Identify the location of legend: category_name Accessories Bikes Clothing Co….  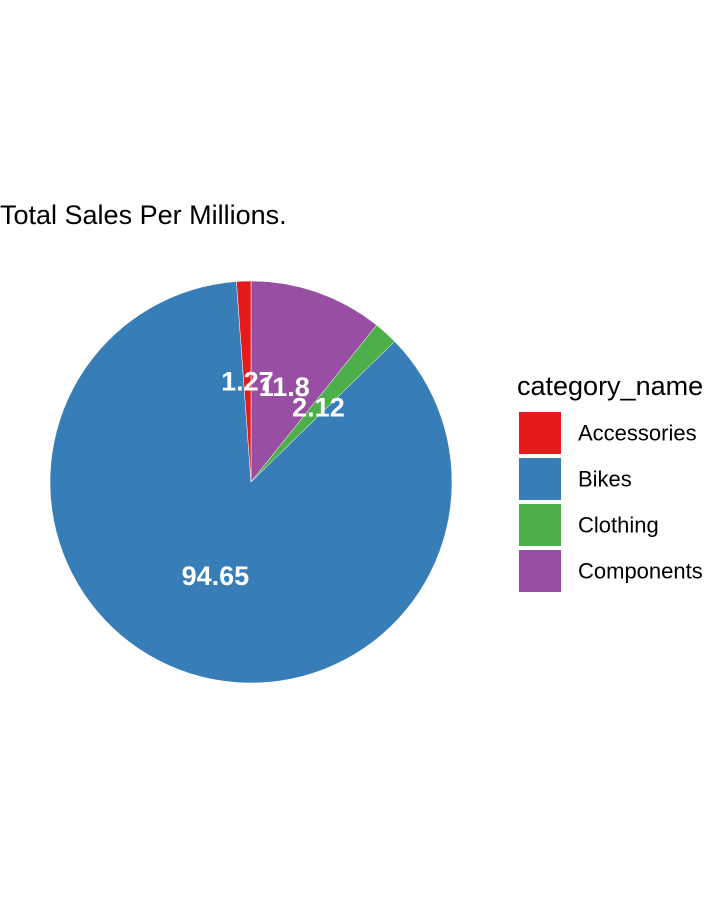
(610, 481).